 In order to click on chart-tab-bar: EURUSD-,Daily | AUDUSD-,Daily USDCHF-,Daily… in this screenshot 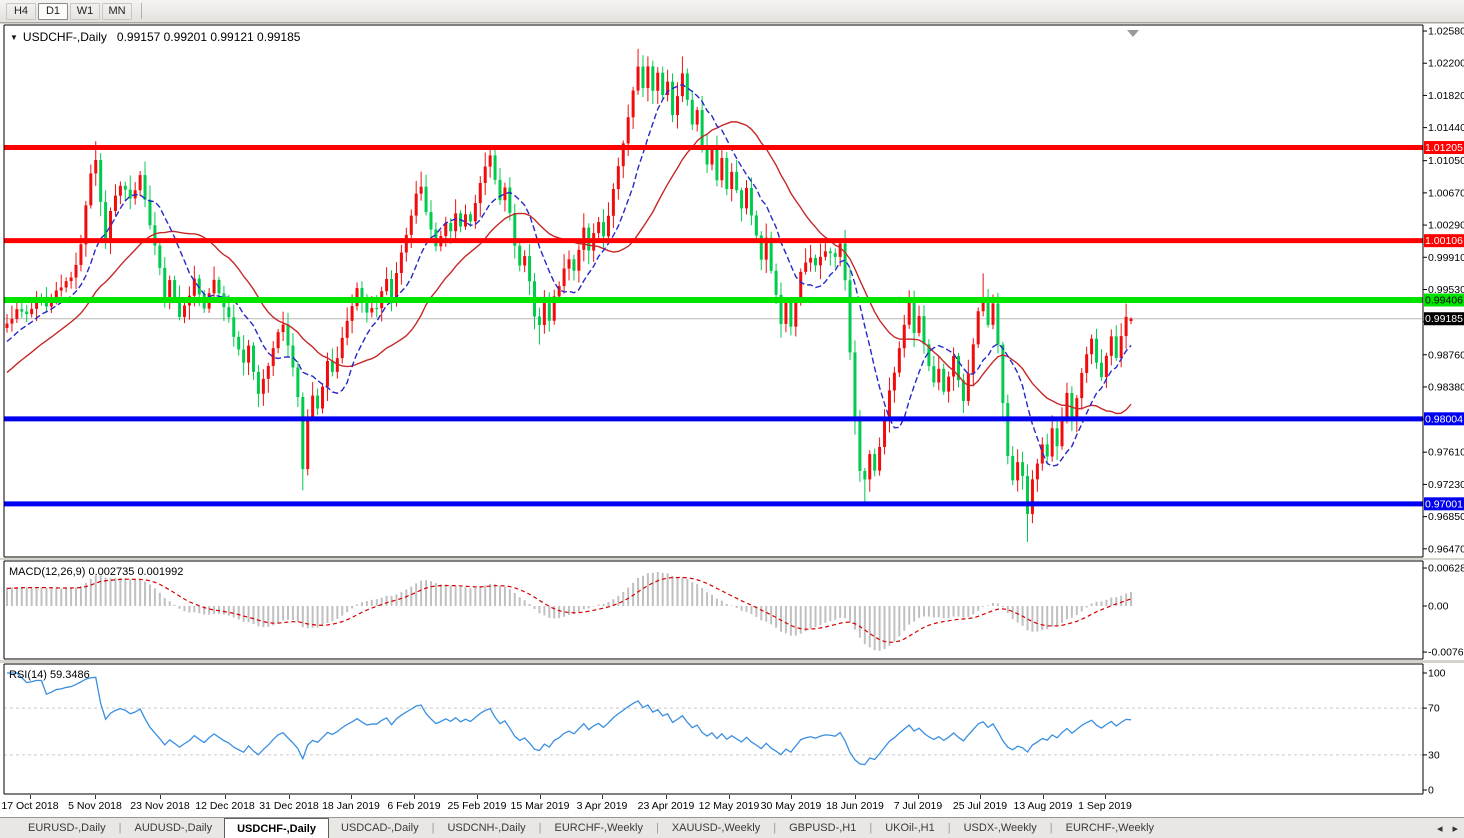, I will do `click(732, 827)`.